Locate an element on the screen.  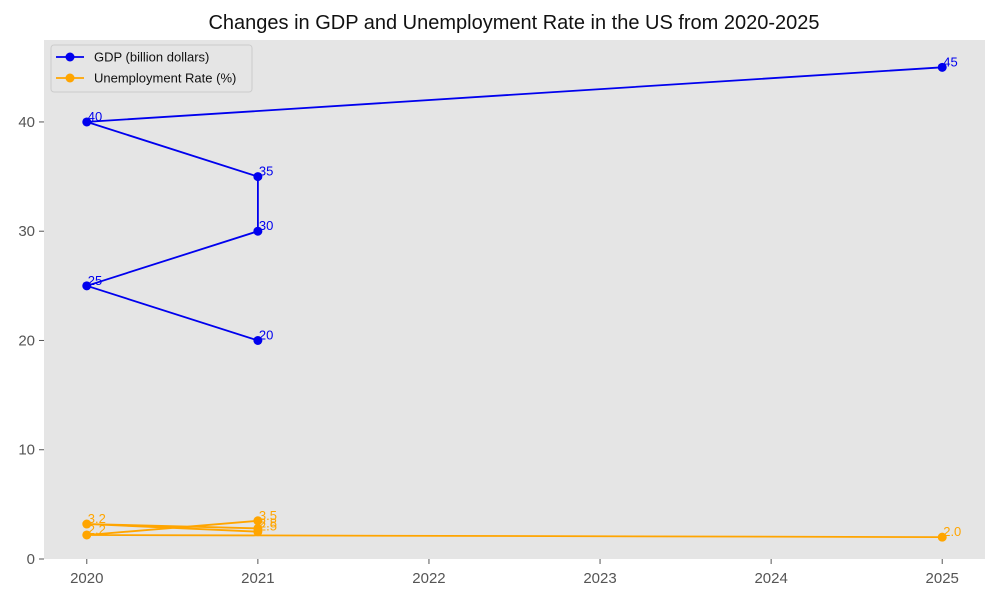
data-label: 2.2 is located at coordinates (97, 529).